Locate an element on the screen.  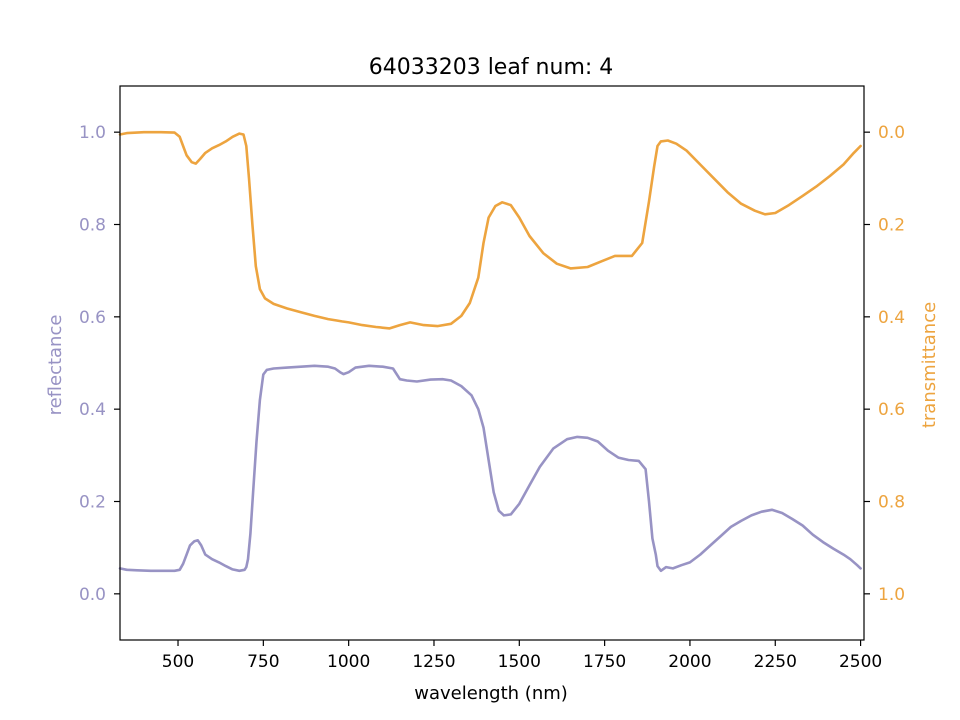
y-axis-right-label: transmittance is located at coordinates (929, 365).